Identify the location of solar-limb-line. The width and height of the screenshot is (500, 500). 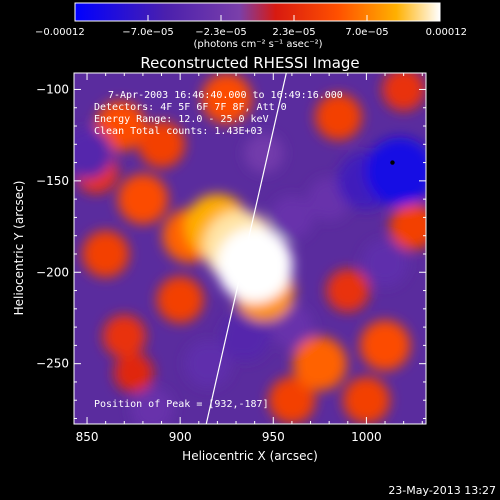
(246, 248).